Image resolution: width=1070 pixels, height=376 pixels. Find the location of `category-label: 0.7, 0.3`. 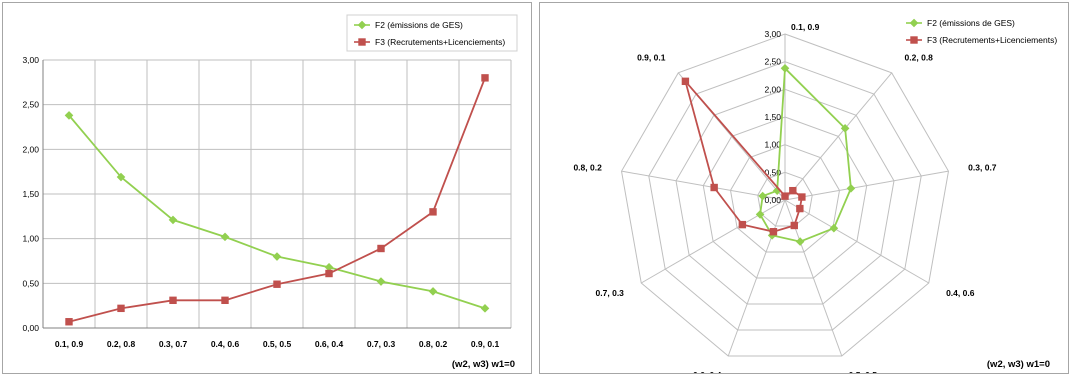

category-label: 0.7, 0.3 is located at coordinates (610, 293).